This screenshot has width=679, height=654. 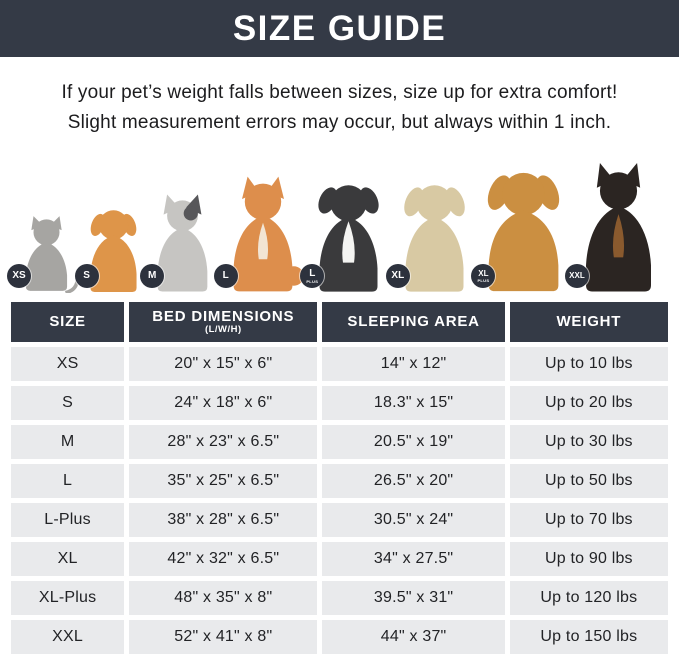 What do you see at coordinates (223, 442) in the screenshot?
I see `cell-bed-dimensions: 28" x 23" x 6.5"` at bounding box center [223, 442].